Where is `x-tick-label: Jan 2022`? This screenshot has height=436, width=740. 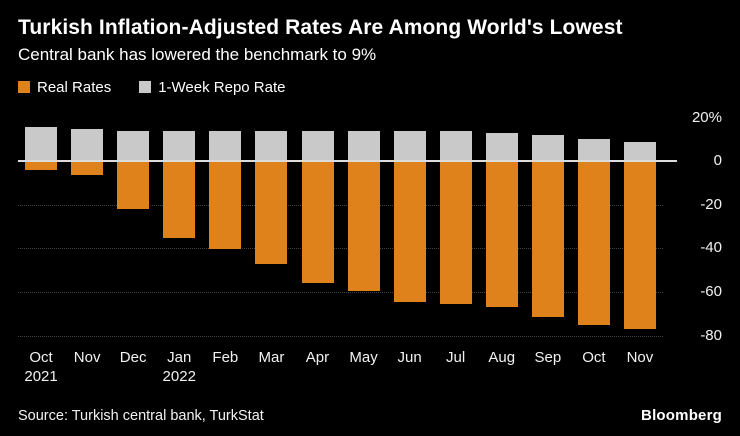 x-tick-label: Jan 2022 is located at coordinates (179, 367).